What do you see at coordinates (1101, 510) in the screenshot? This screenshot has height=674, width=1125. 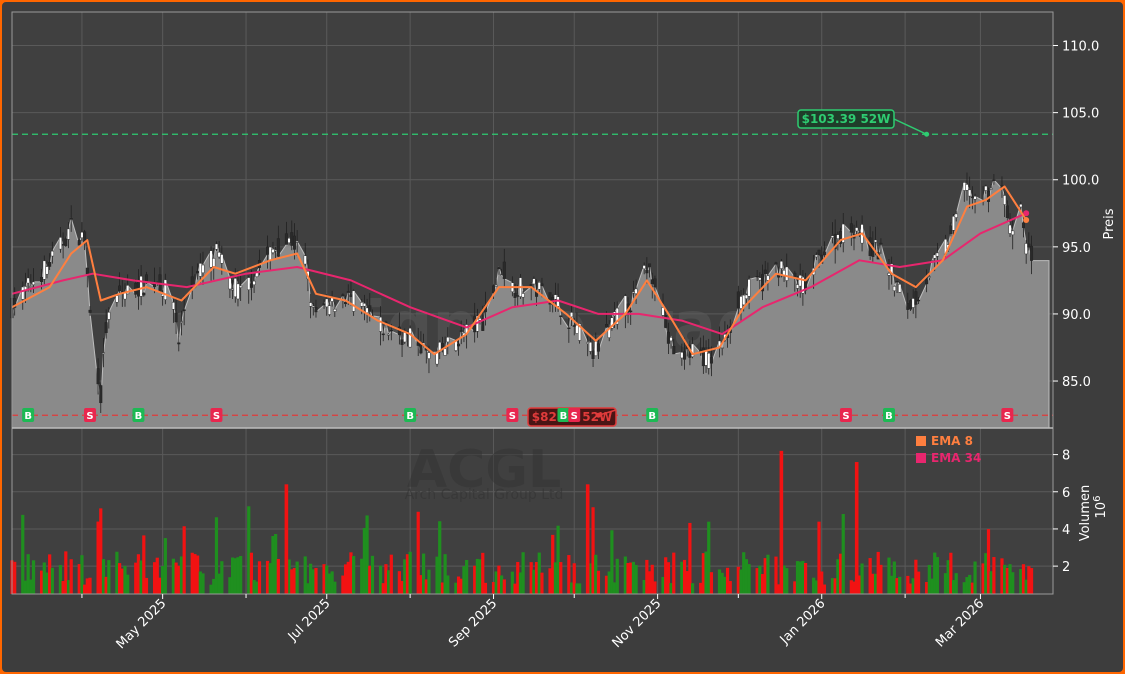 I see `y2-multiplier-base: 10` at bounding box center [1101, 510].